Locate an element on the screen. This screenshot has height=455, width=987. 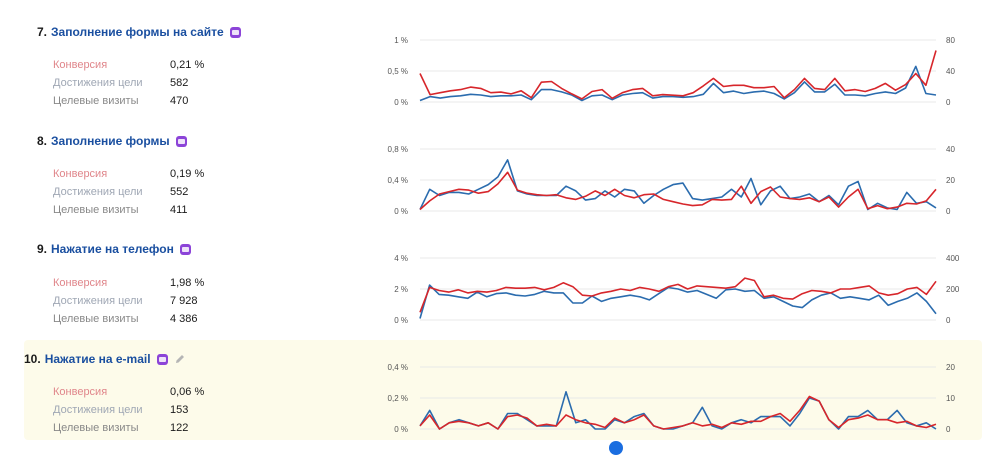
goal-chart: 4 % 400 2 % 200 0 % 0 is located at coordinates (670, 293).